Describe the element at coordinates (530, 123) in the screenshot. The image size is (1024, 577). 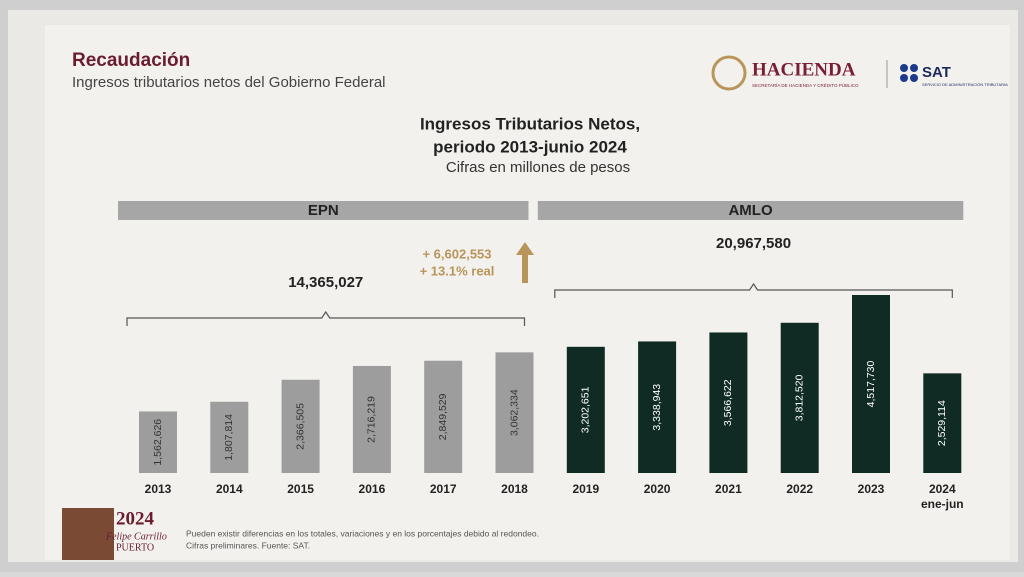
I see `chart-title: Ingresos Tributarios Netos,` at that location.